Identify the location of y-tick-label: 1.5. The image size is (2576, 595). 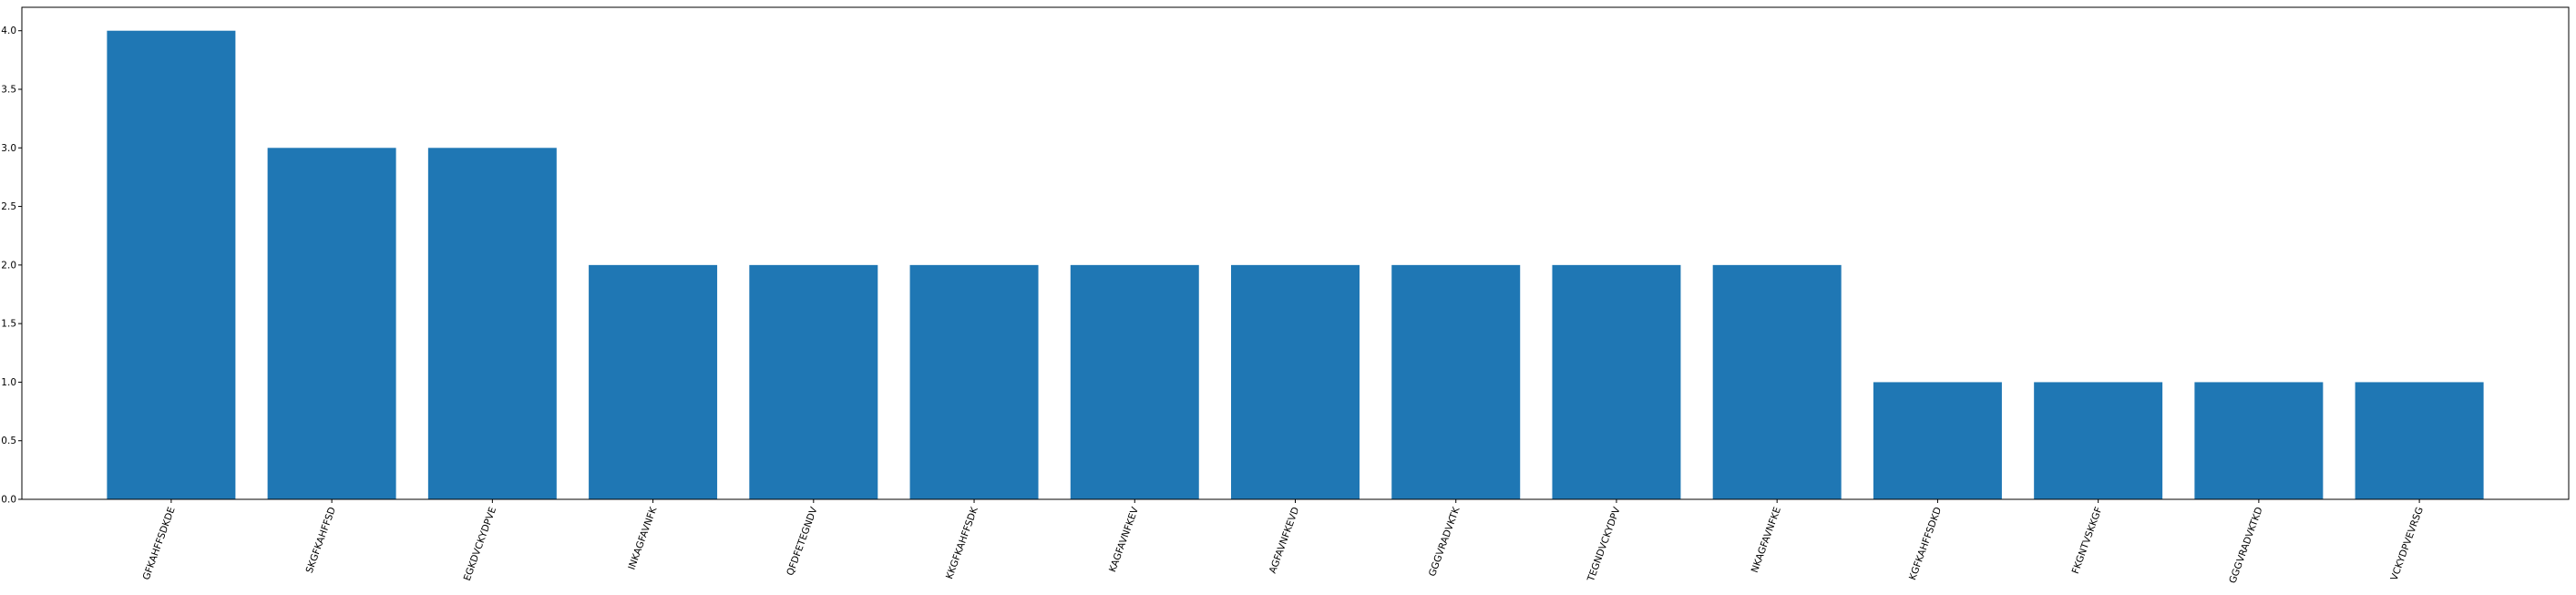
(9, 324).